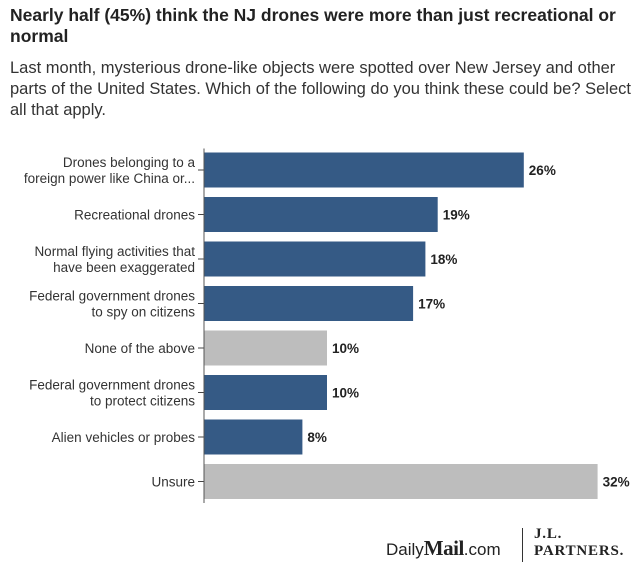 This screenshot has width=640, height=568. I want to click on jl-partners-logo: J.L. PARTNERS., so click(579, 543).